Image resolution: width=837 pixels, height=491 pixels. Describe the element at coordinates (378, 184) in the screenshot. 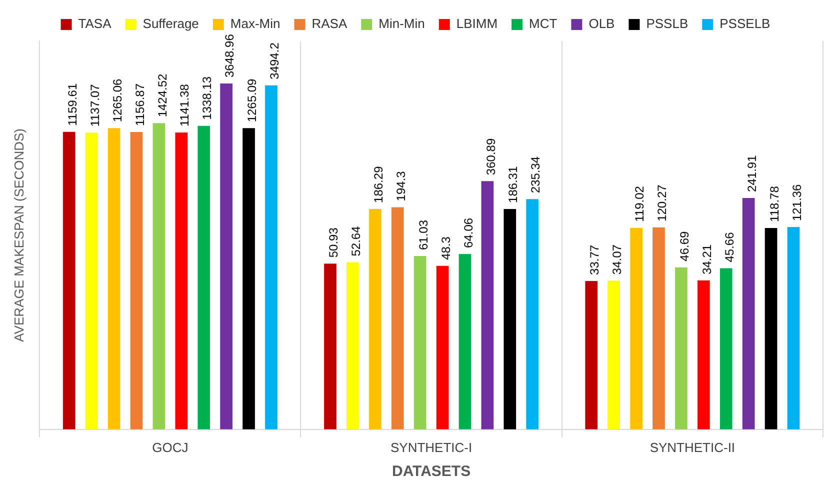

I see `data-label: 186.29` at that location.